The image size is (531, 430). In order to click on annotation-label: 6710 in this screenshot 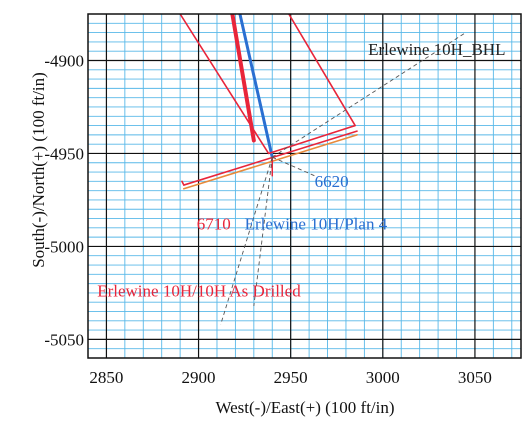, I will do `click(214, 224)`.